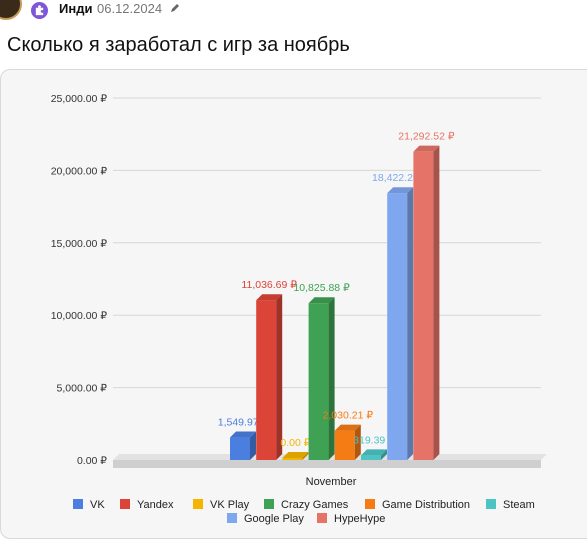  What do you see at coordinates (374, 440) in the screenshot?
I see `data-label: 319.39 ₽` at bounding box center [374, 440].